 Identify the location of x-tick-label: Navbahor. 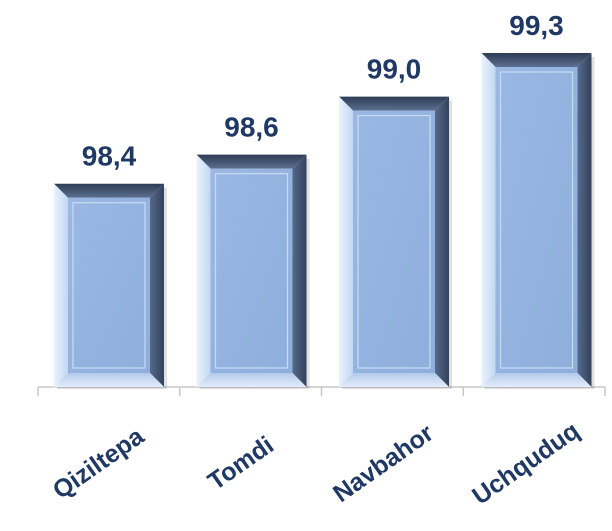
(383, 463).